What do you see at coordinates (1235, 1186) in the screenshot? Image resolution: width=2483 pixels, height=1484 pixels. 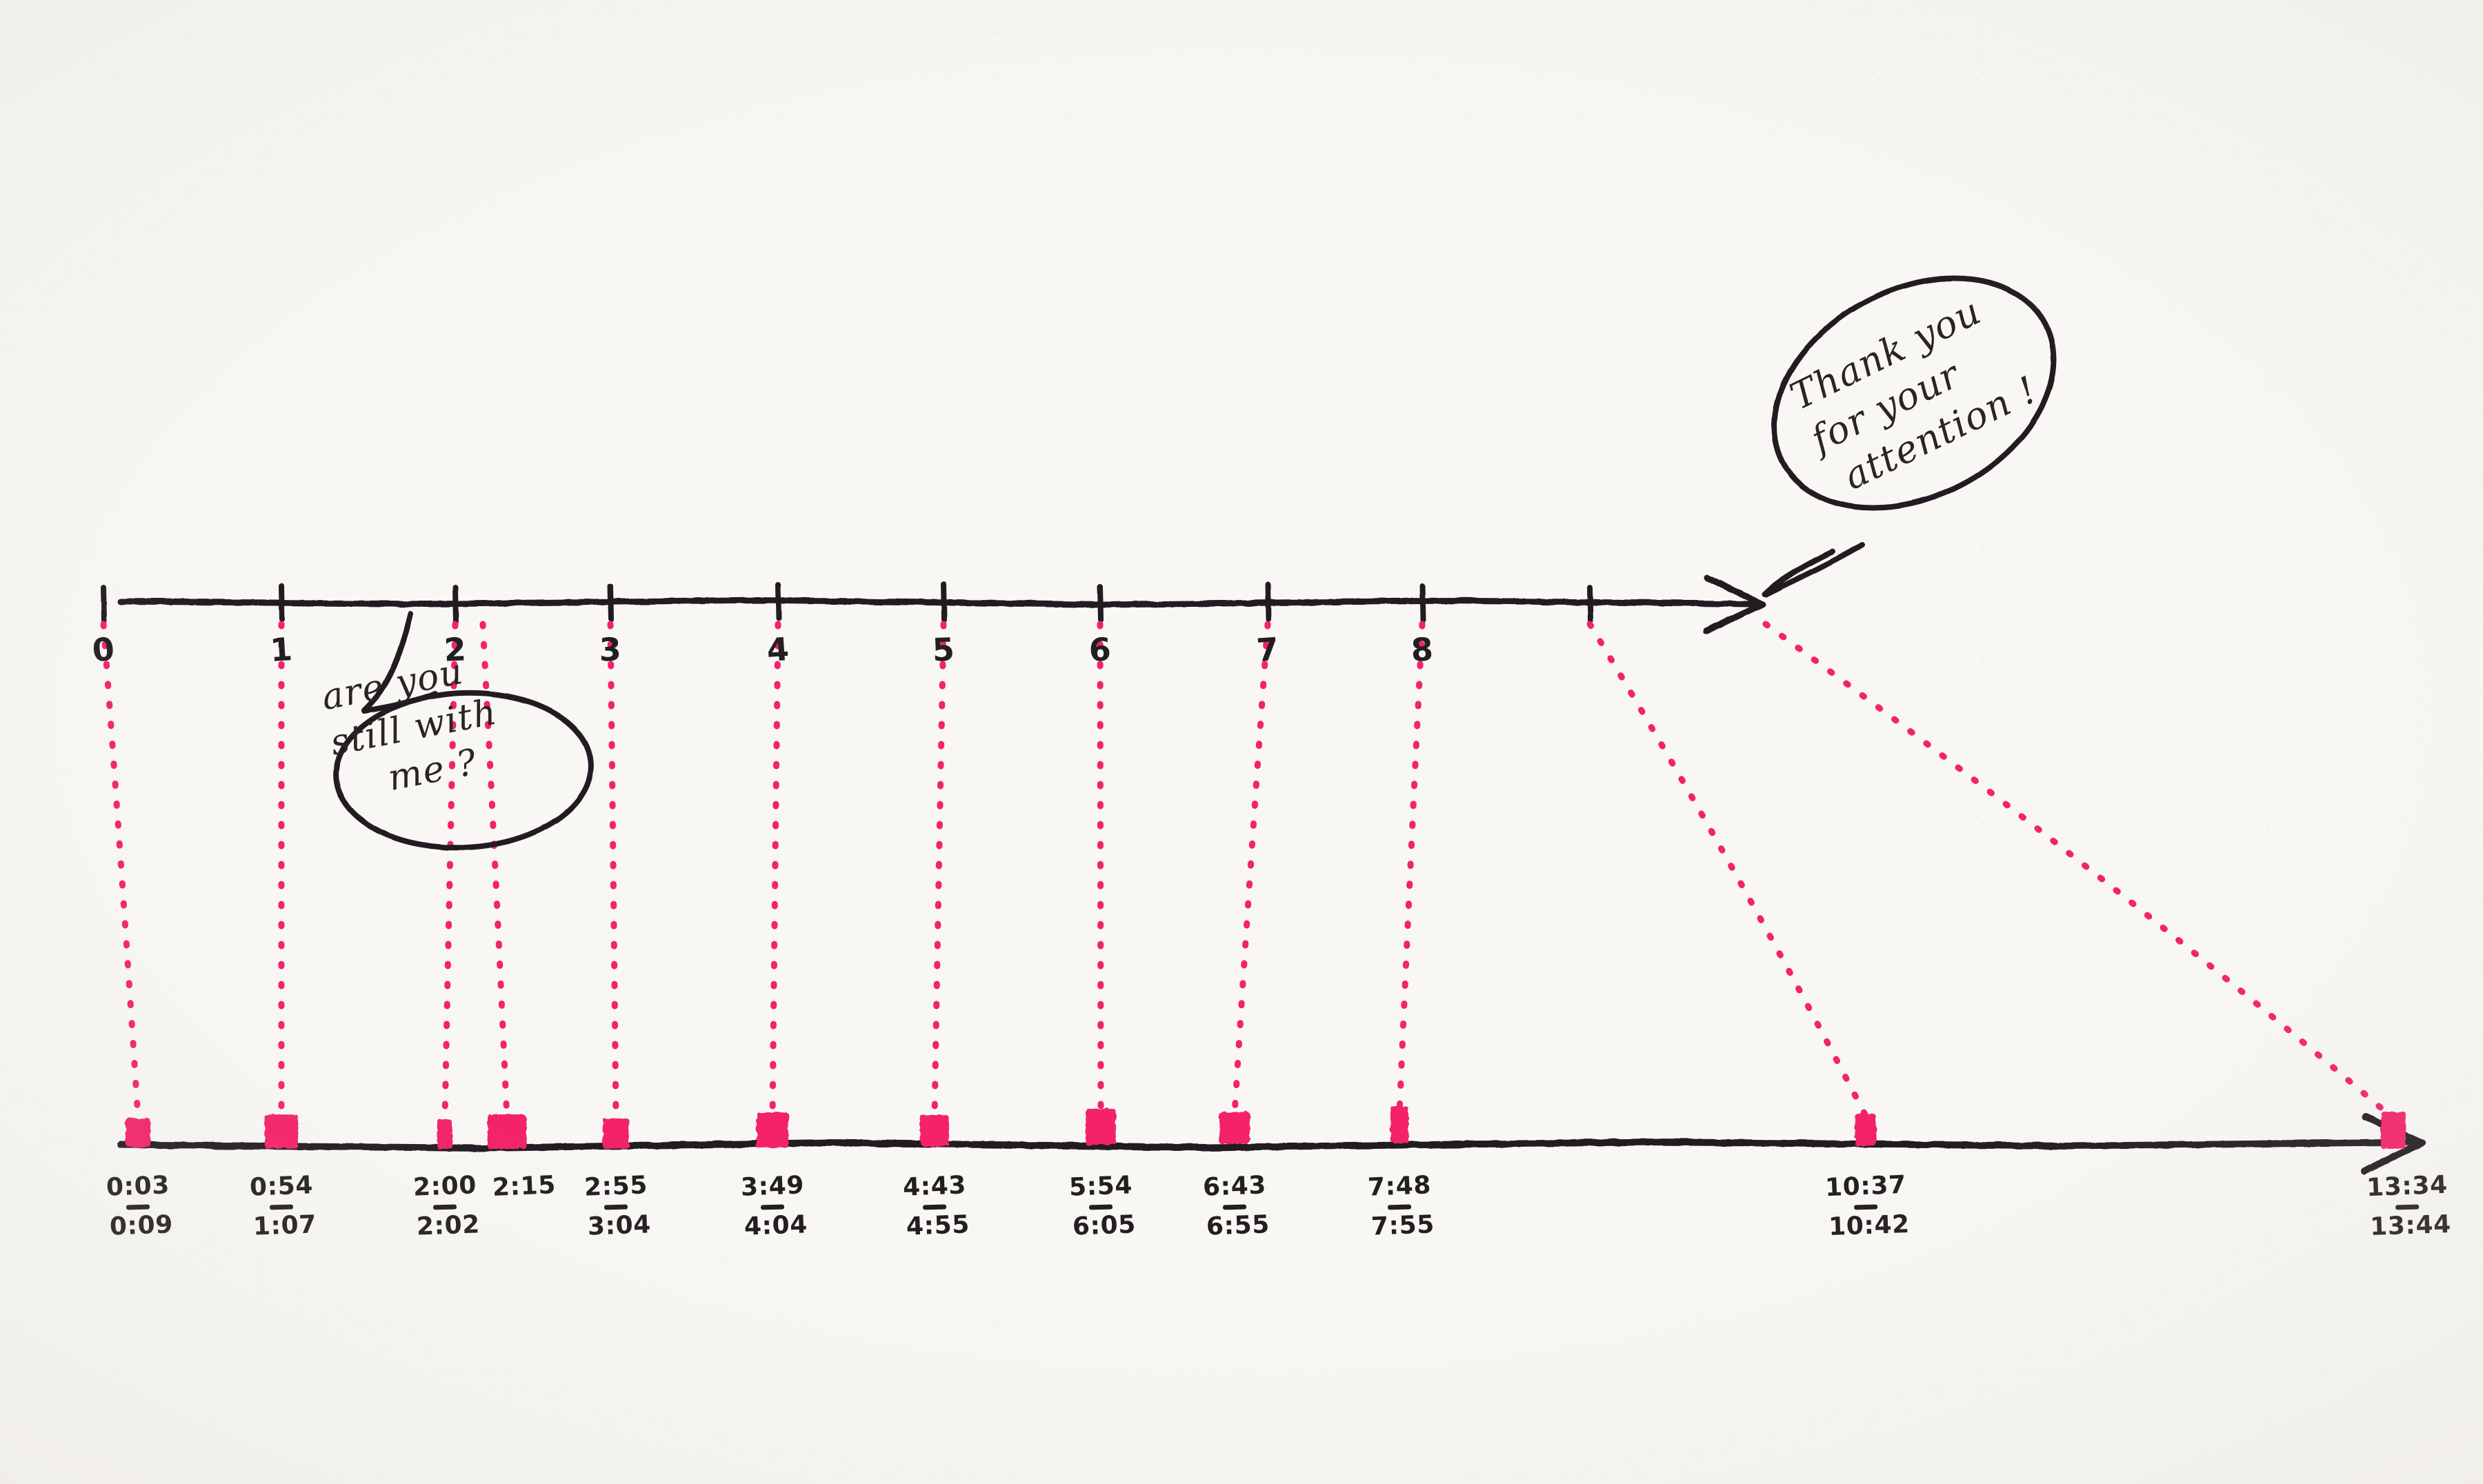 I see `timestamp-start: 6:43` at bounding box center [1235, 1186].